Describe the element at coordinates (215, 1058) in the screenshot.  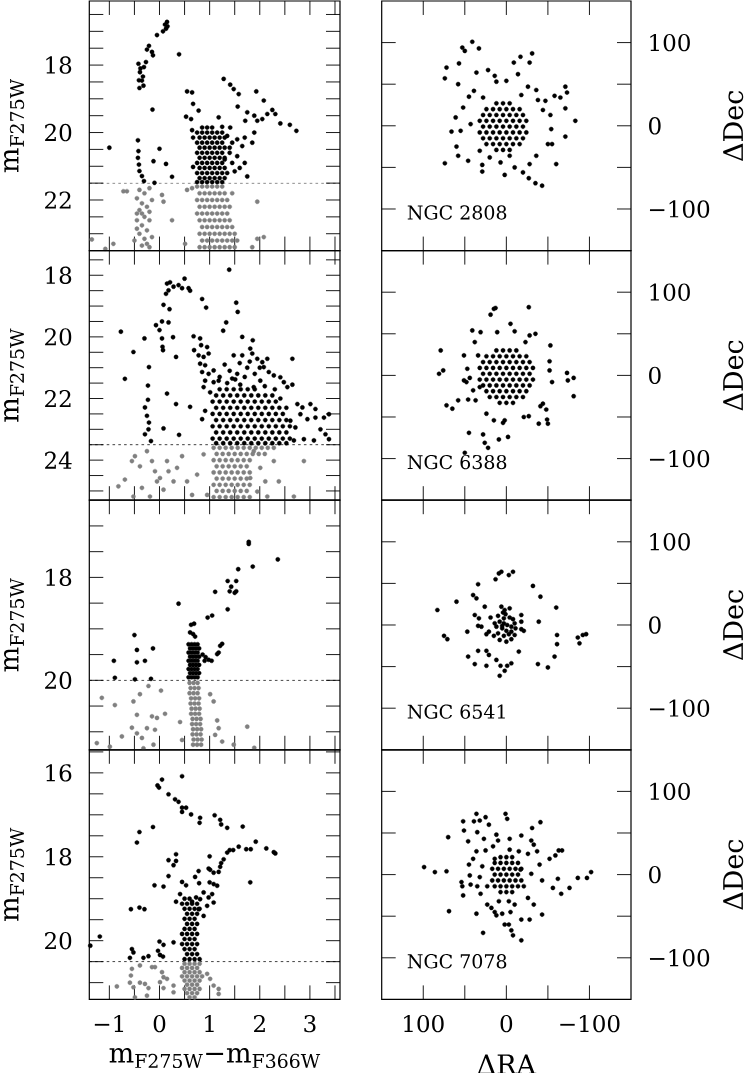
I see `x-axis-title: m$_{F275W}$−m$_{F366W}$` at that location.